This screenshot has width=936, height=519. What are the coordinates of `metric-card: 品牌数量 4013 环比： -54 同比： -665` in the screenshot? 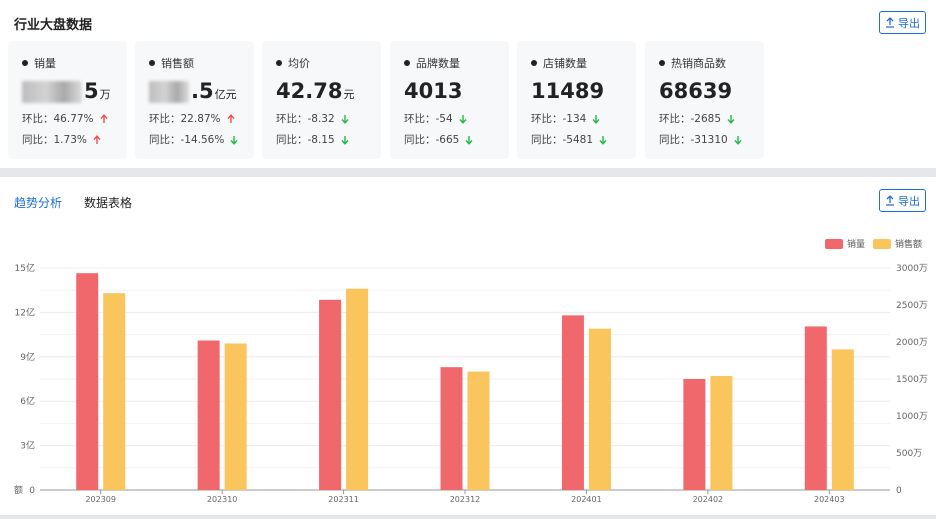 It's located at (449, 100).